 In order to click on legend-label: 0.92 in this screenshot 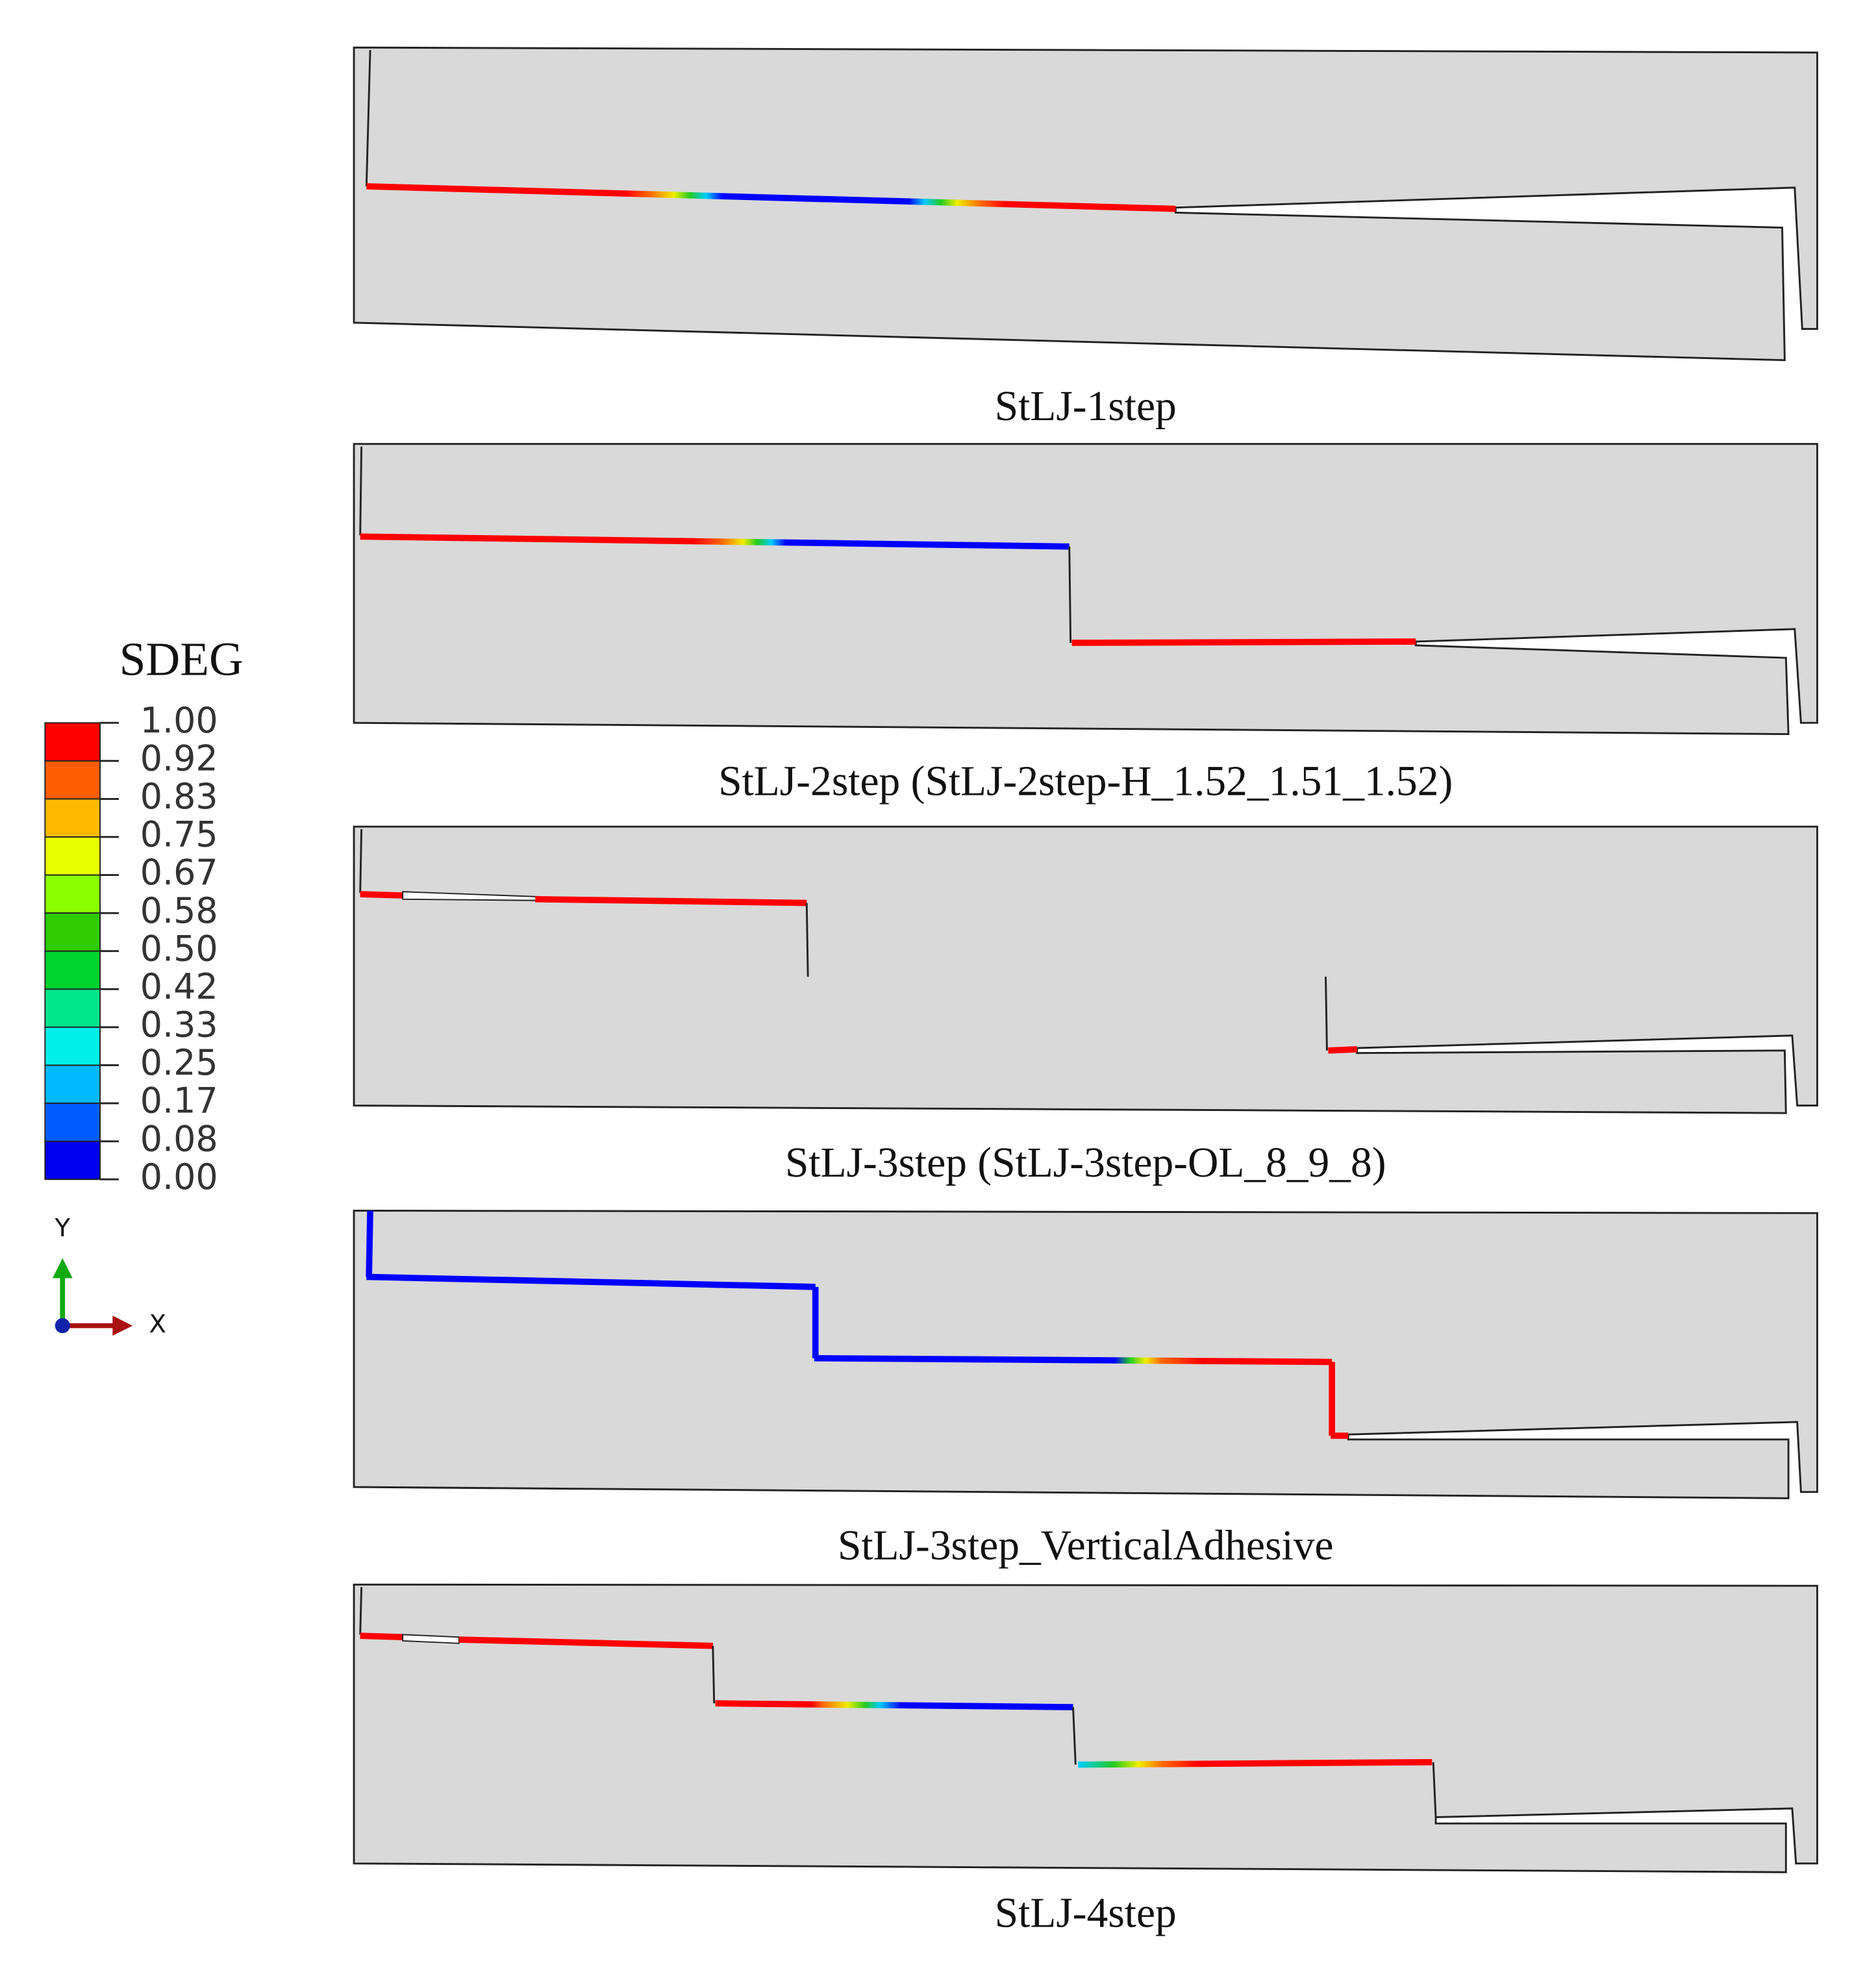, I will do `click(179, 758)`.